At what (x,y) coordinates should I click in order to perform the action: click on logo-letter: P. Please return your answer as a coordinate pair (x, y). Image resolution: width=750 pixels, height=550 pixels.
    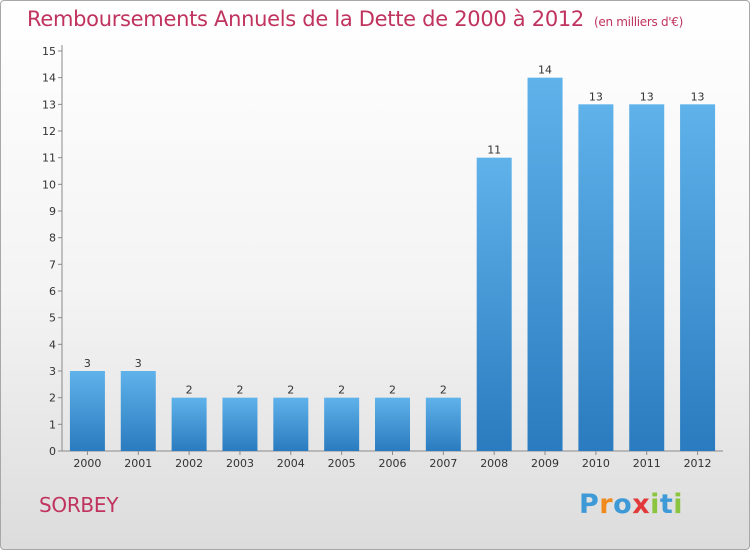
    Looking at the image, I should click on (589, 504).